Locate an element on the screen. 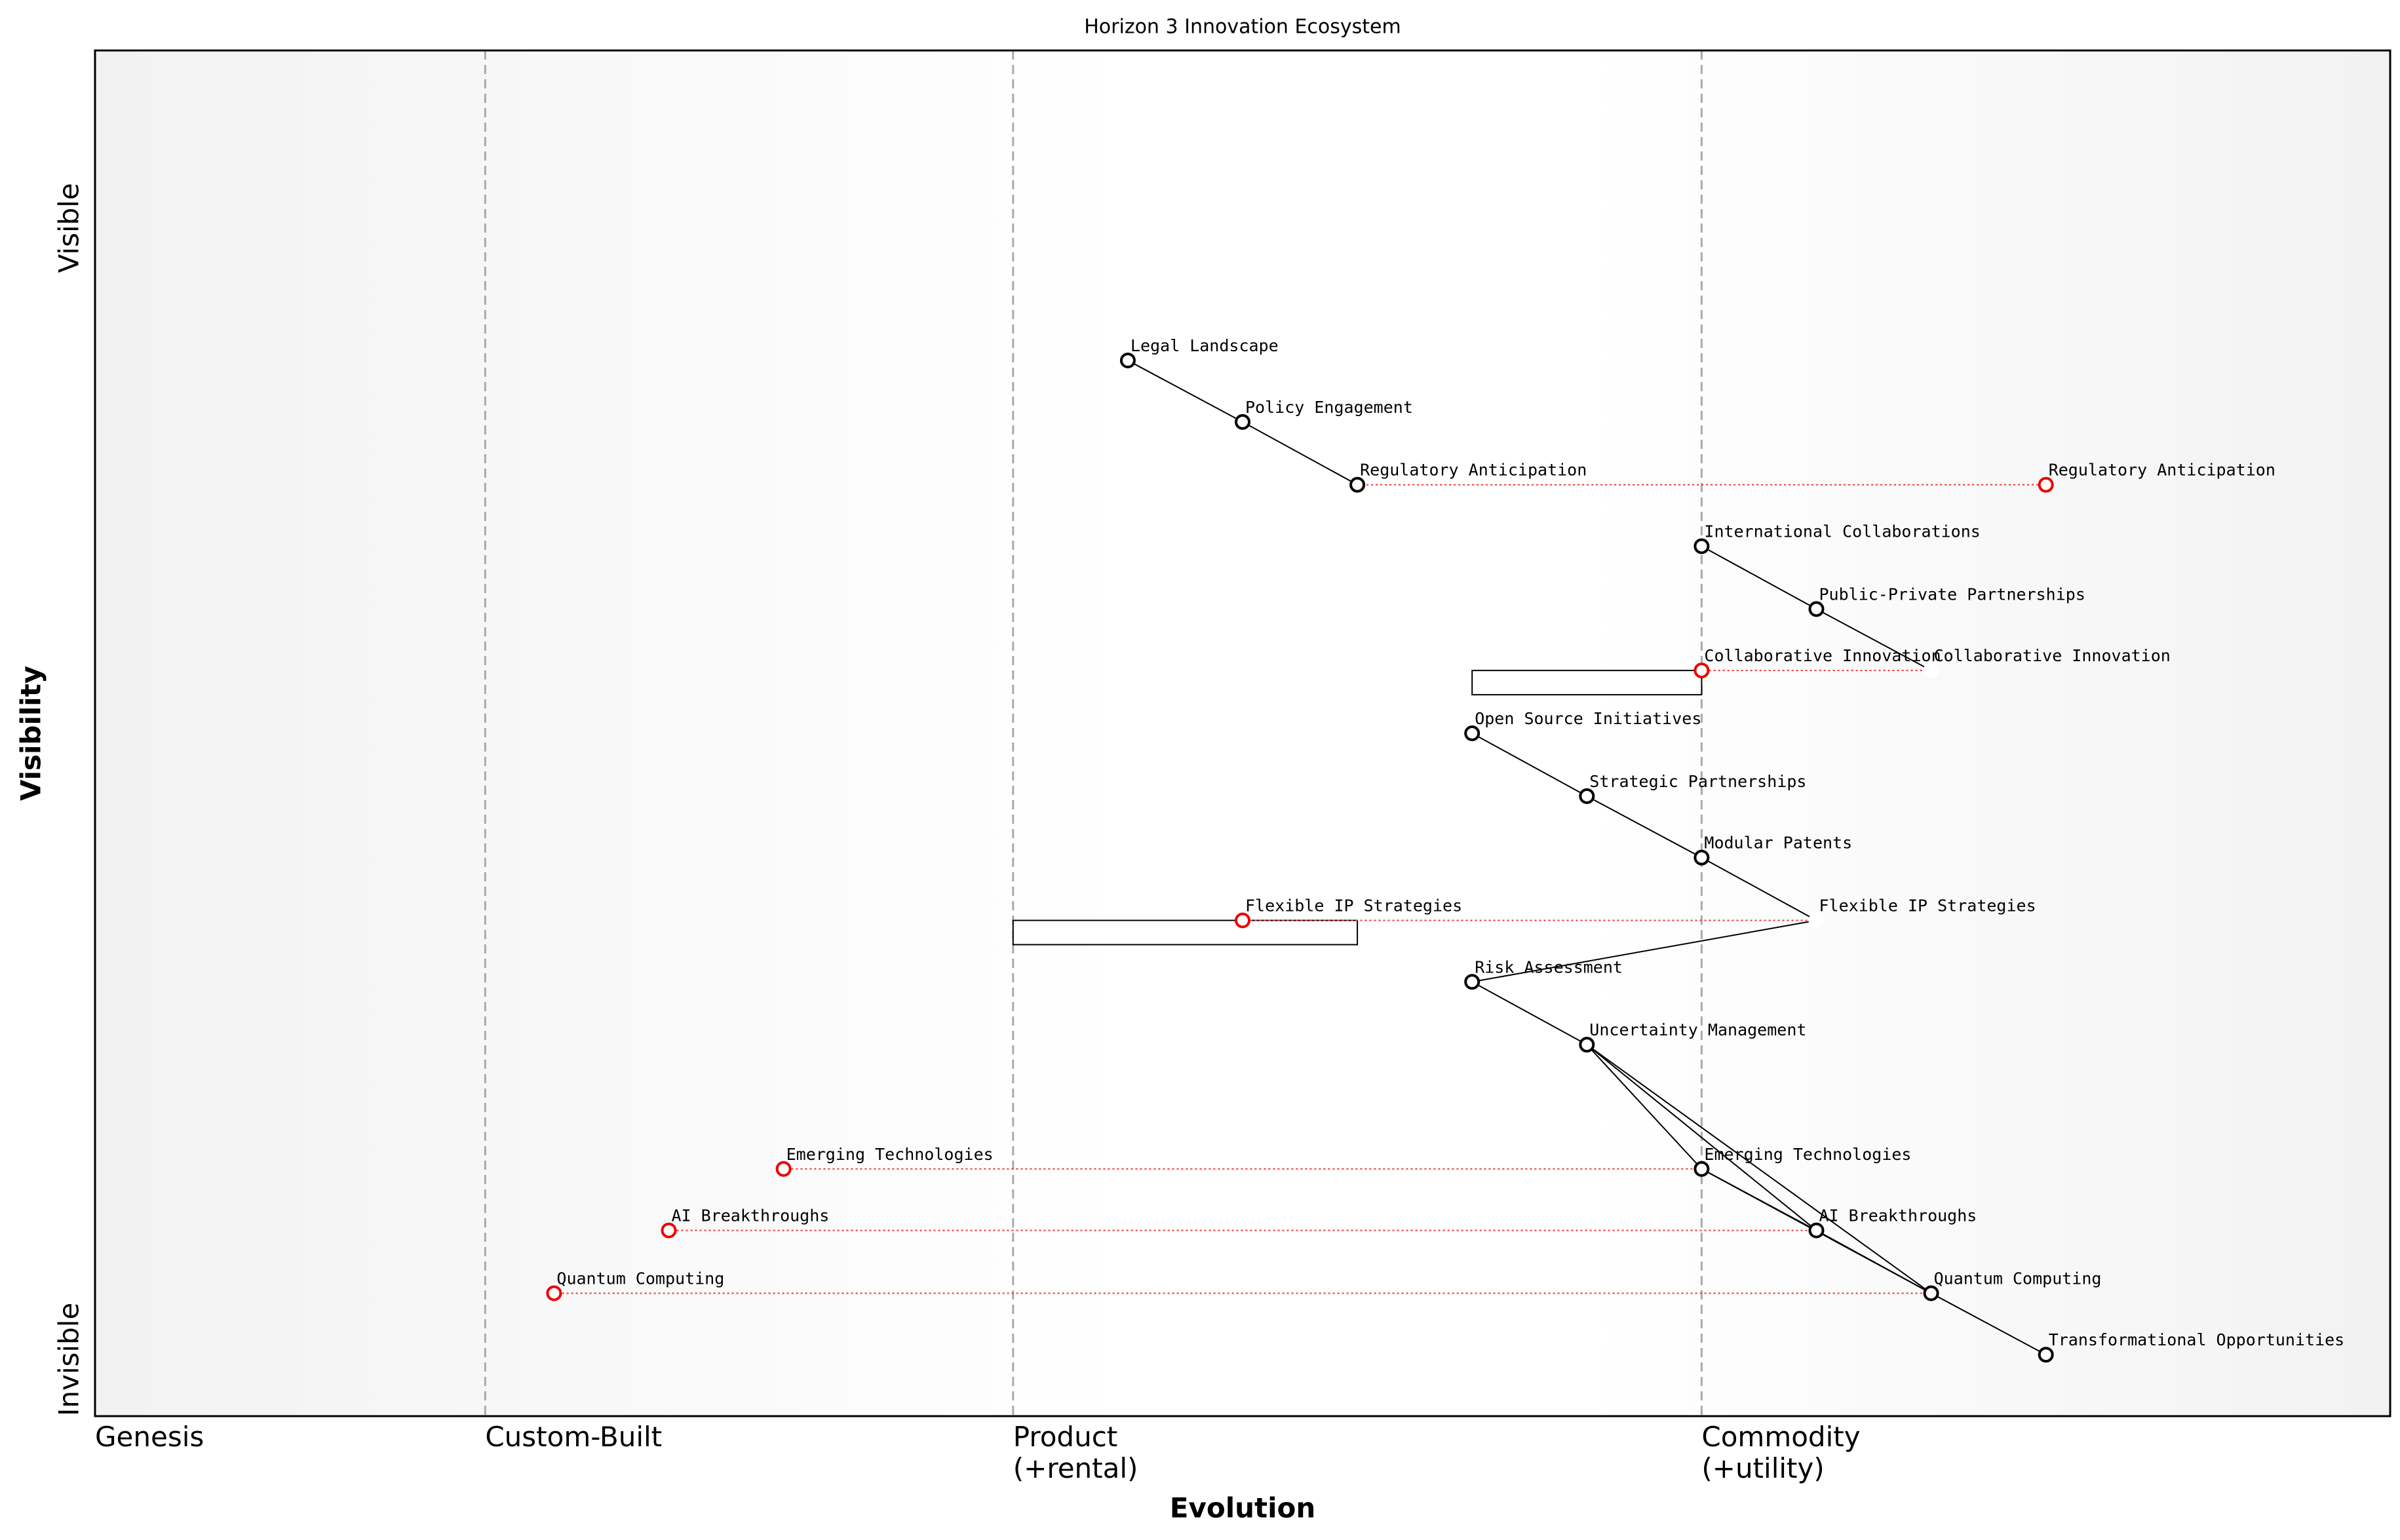 The height and width of the screenshot is (1540, 2400). stage-label: Product (+rental) is located at coordinates (1075, 1452).